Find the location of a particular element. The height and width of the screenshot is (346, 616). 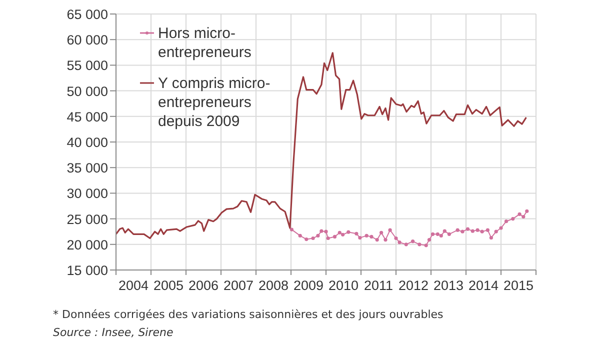

y-tick-label: 35 000 is located at coordinates (87, 168).